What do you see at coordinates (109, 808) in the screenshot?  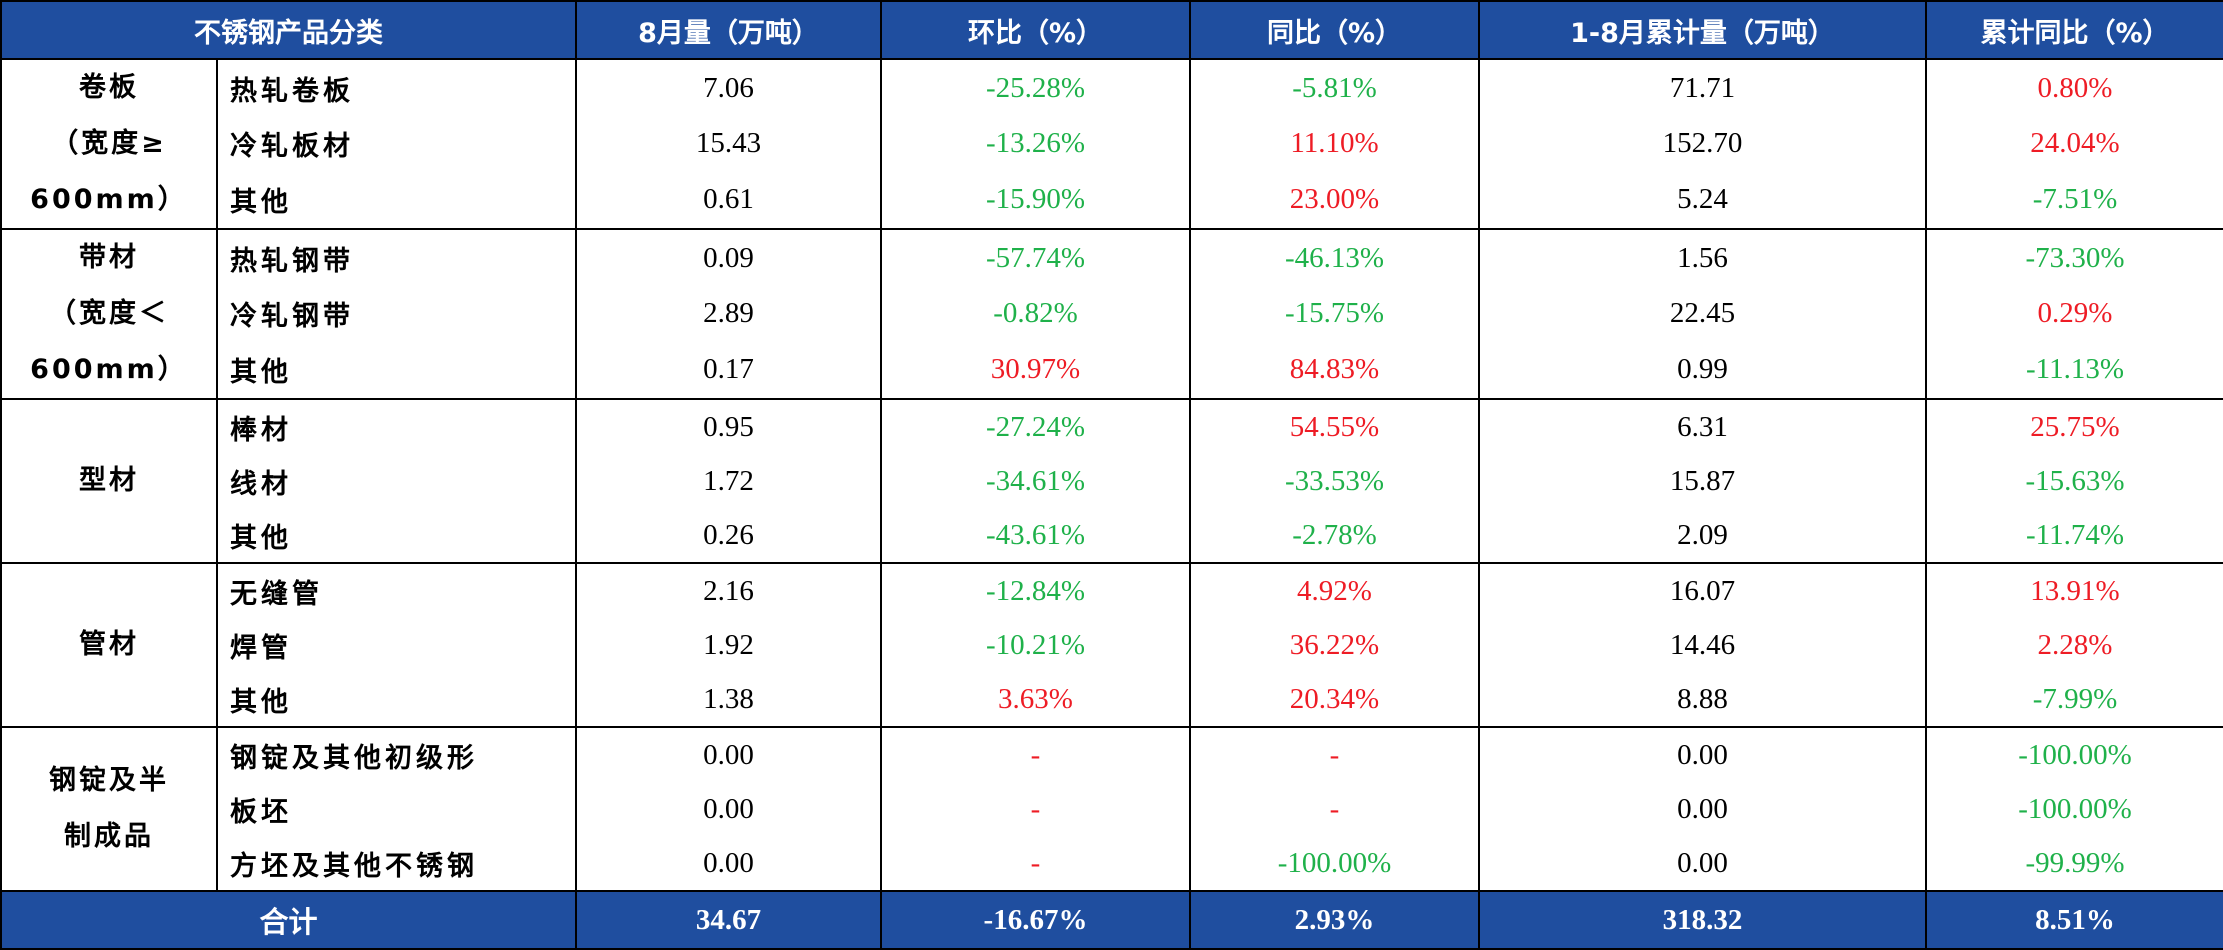 I see `group-label: 钢锭及半 制成品` at bounding box center [109, 808].